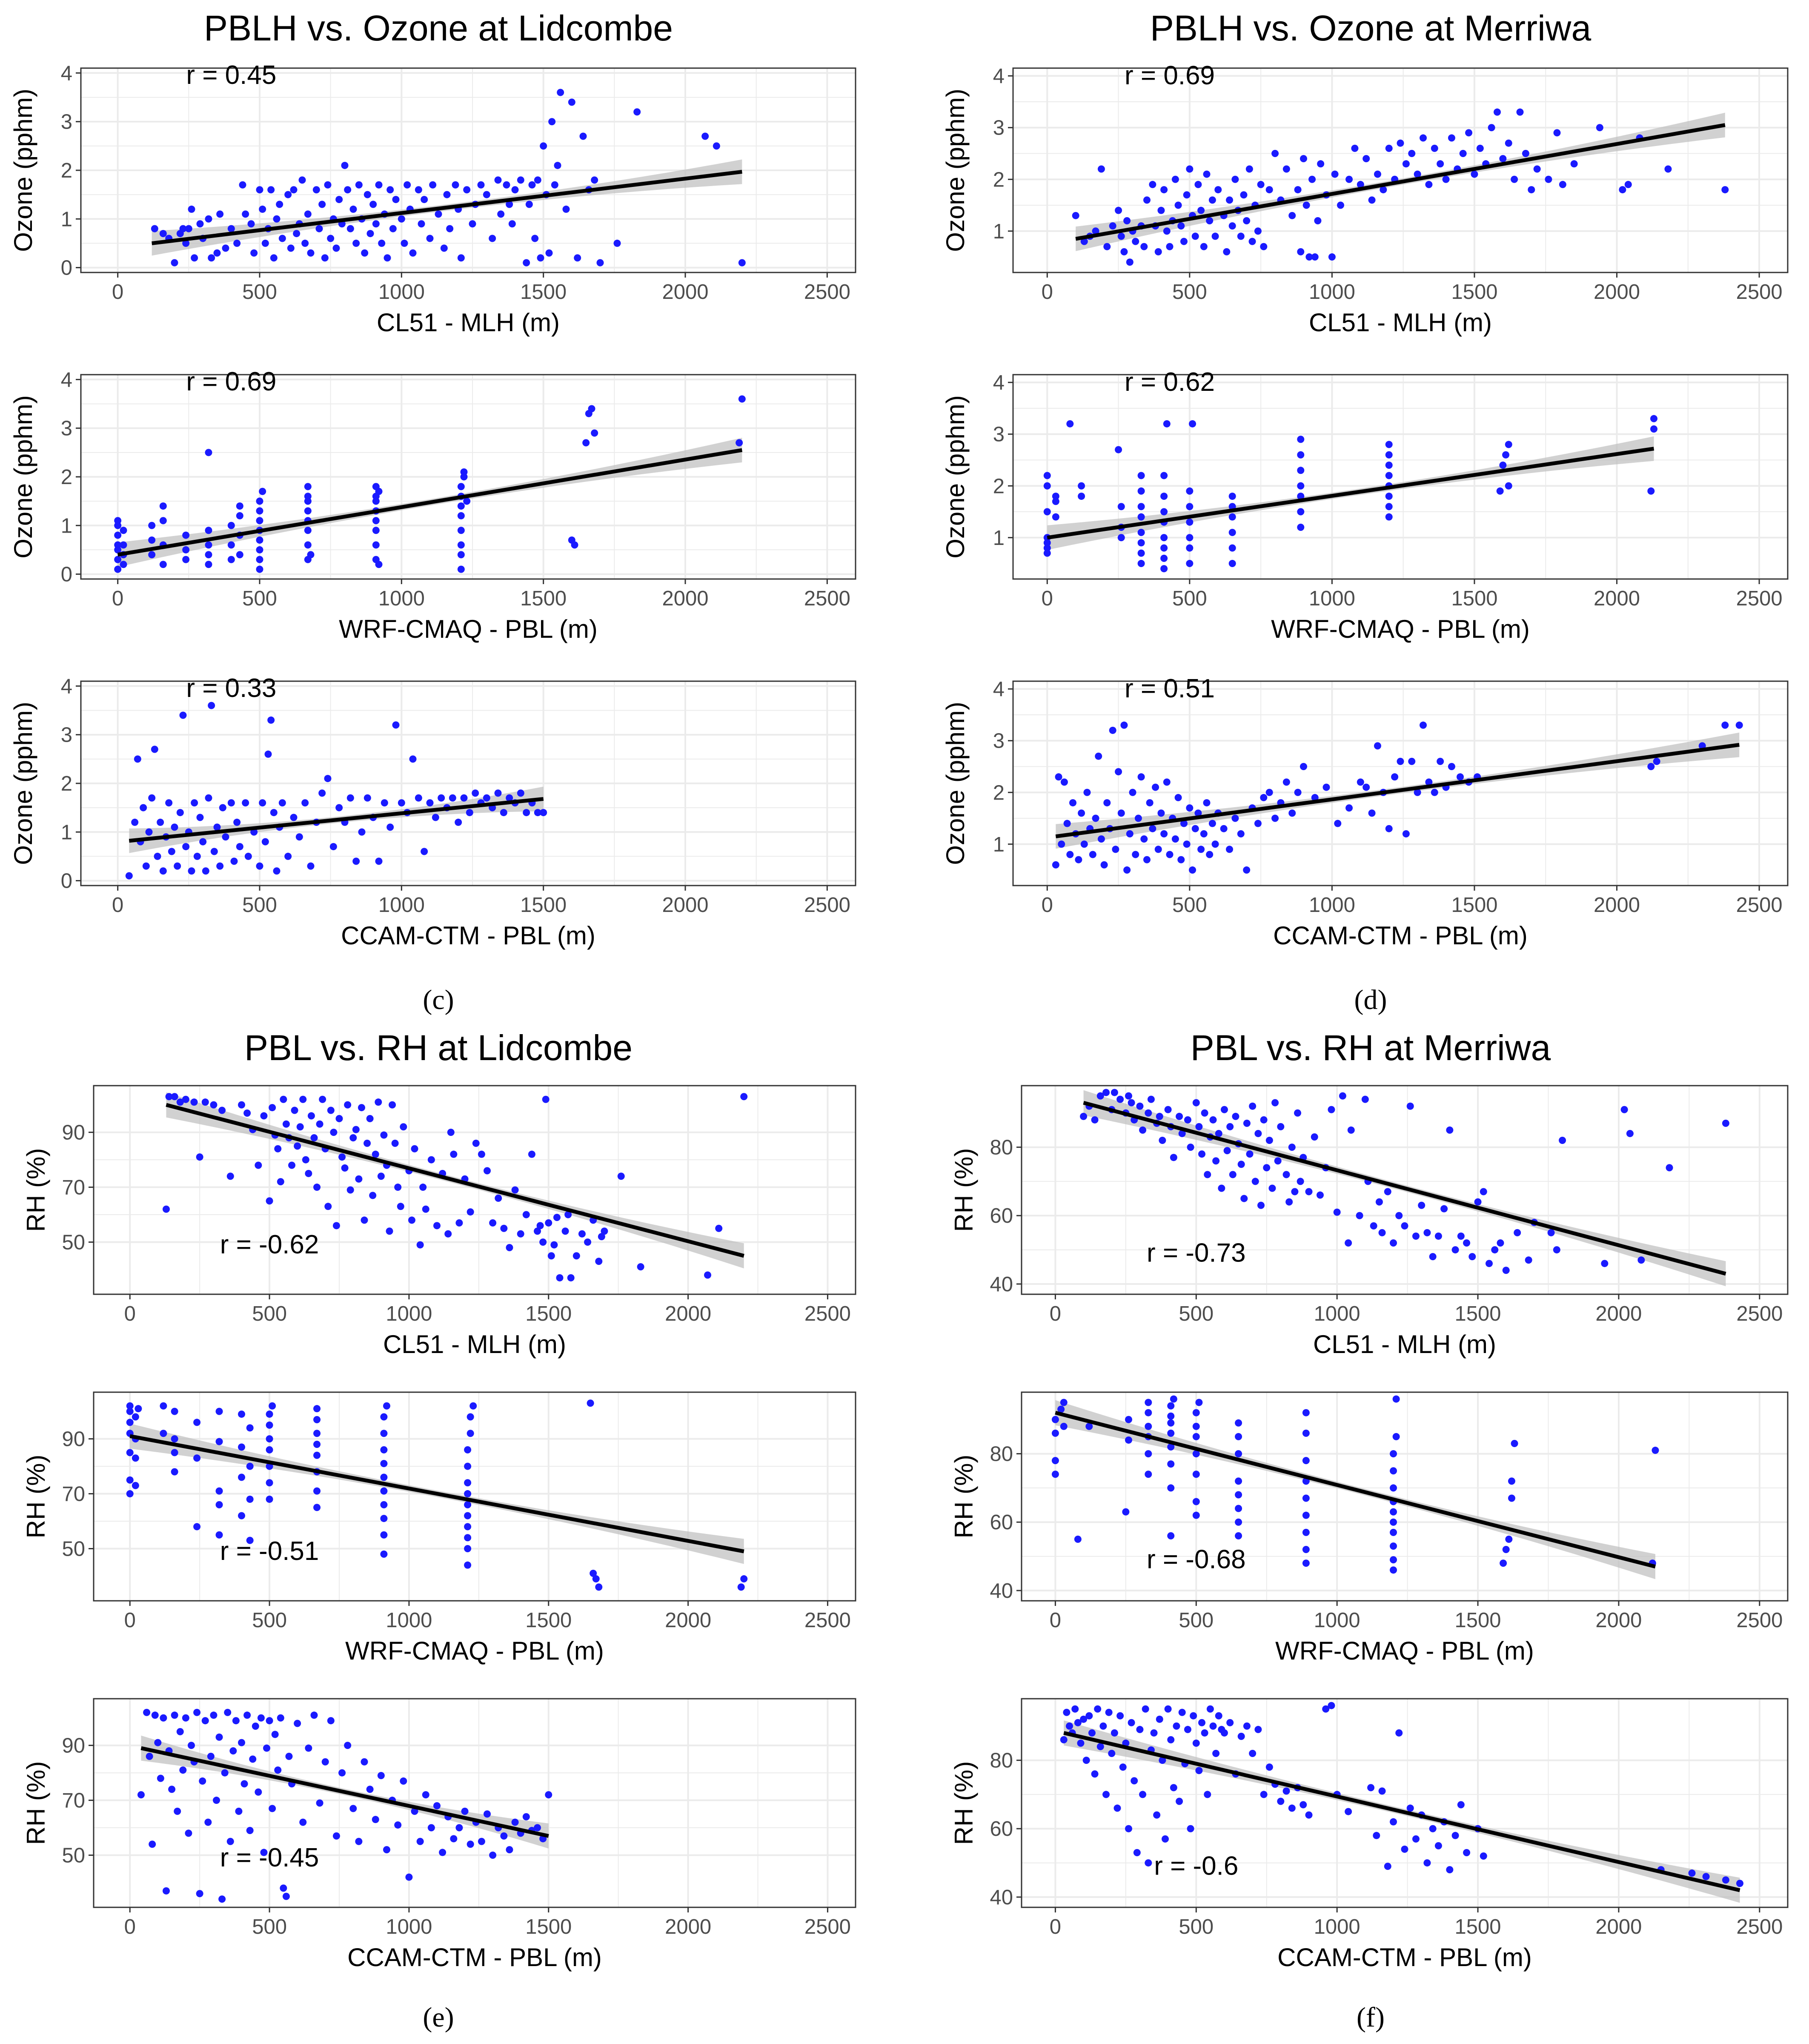 The height and width of the screenshot is (2044, 1809). What do you see at coordinates (685, 598) in the screenshot?
I see `x-tick-label: 2000` at bounding box center [685, 598].